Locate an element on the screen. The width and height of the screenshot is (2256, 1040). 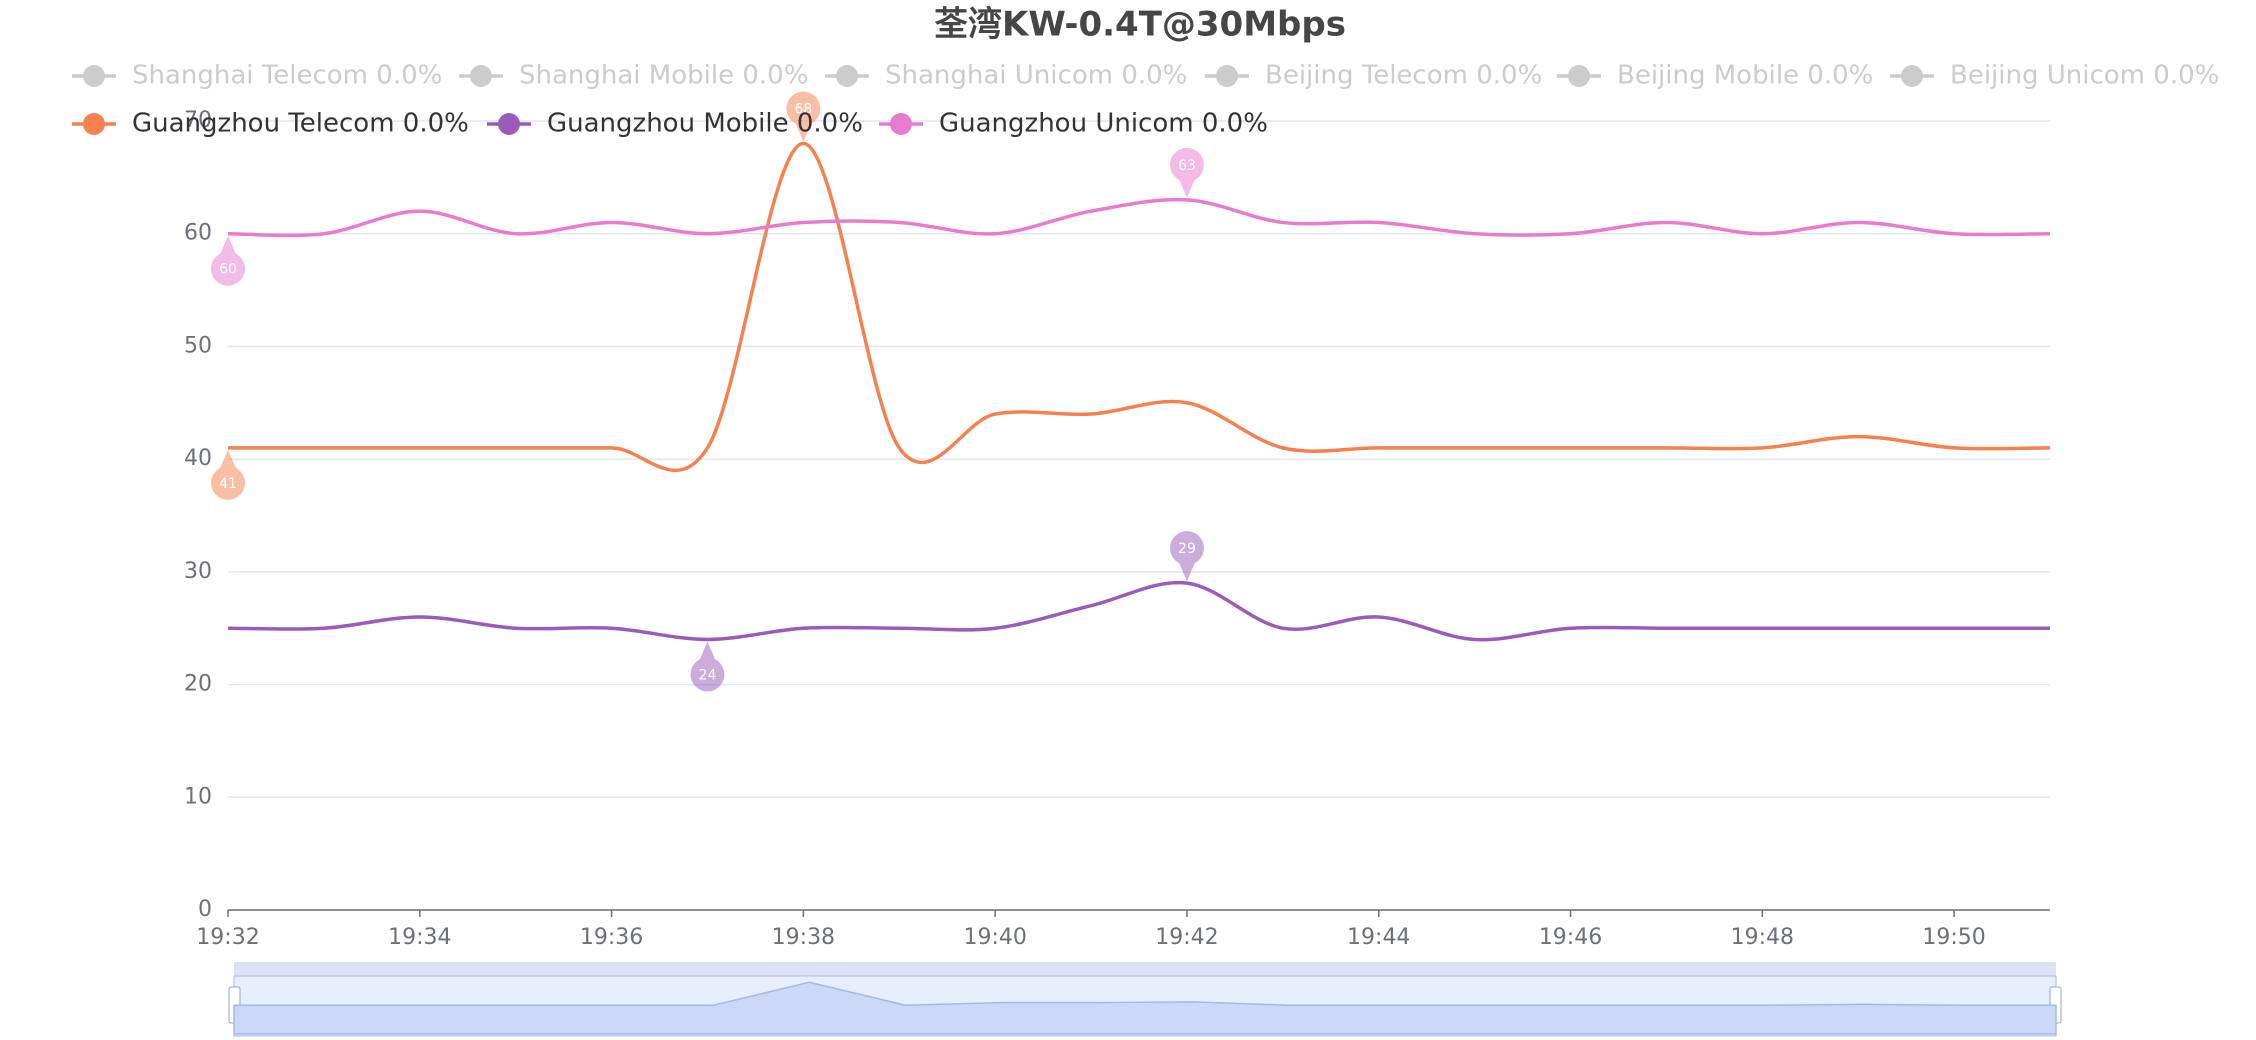
mark-label: 63 is located at coordinates (1187, 166).